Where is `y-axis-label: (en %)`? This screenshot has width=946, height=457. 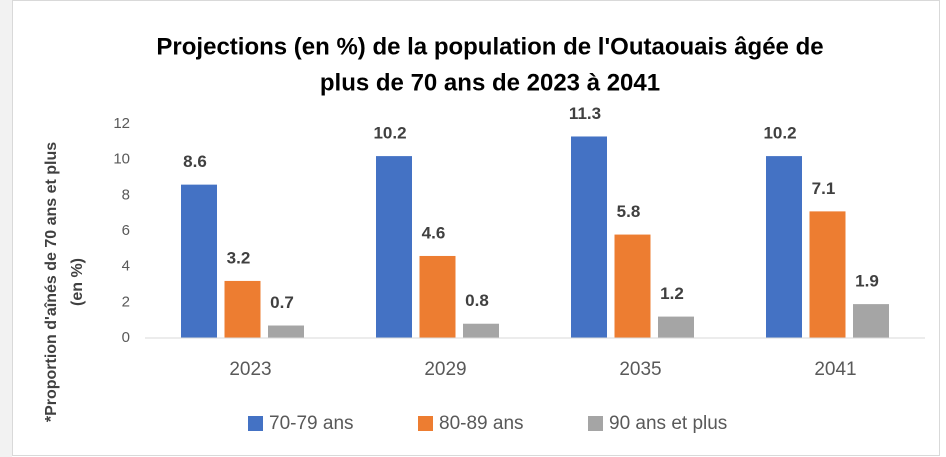 y-axis-label: (en %) is located at coordinates (77, 282).